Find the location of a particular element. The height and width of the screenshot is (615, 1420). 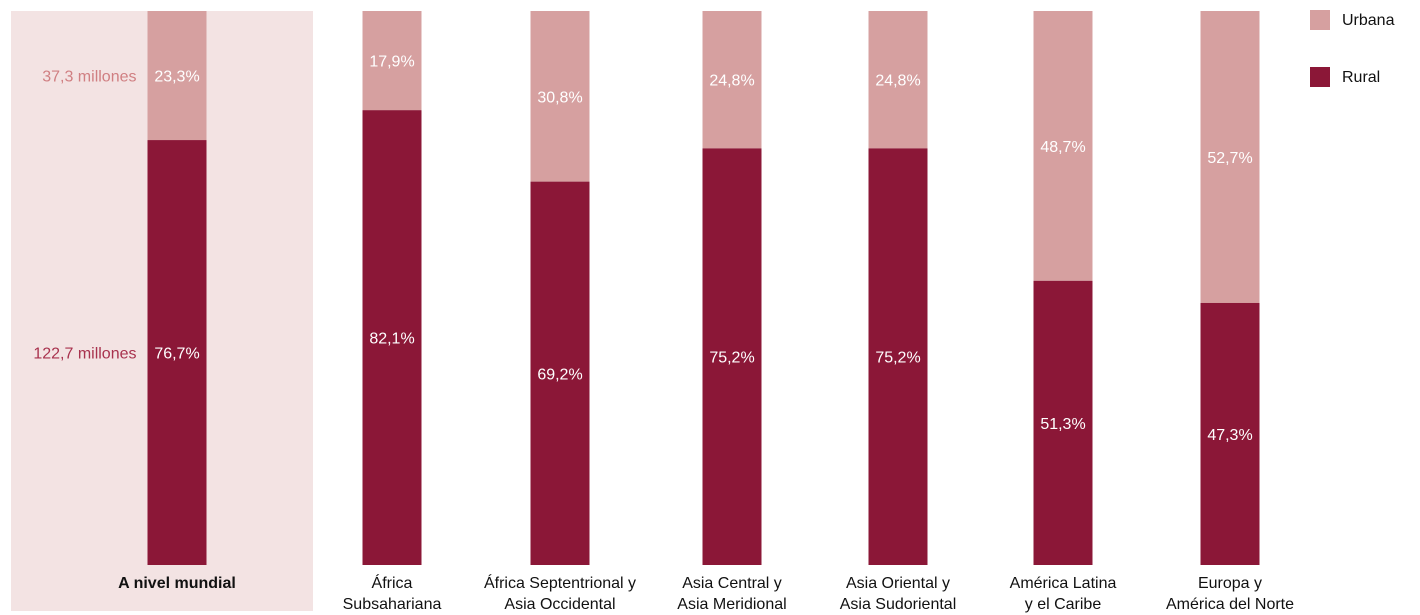

category-label-line: Subsahariana is located at coordinates (392, 604).